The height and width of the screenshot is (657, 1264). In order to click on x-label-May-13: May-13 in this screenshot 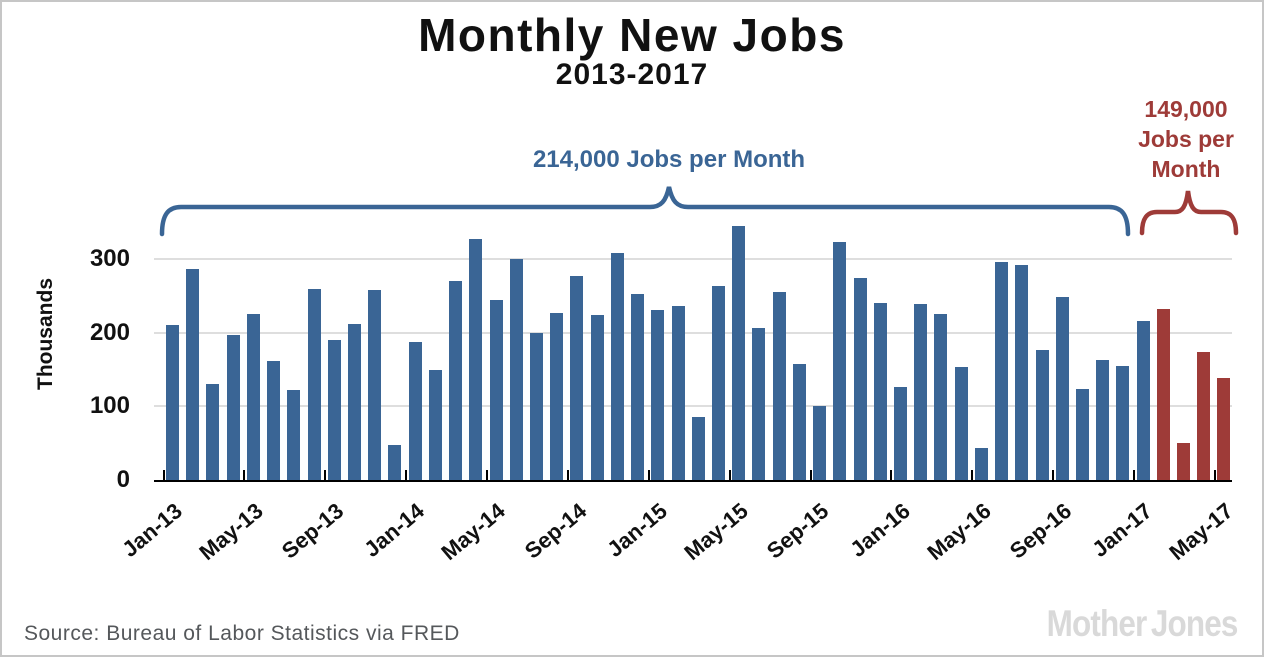, I will do `click(231, 532)`.